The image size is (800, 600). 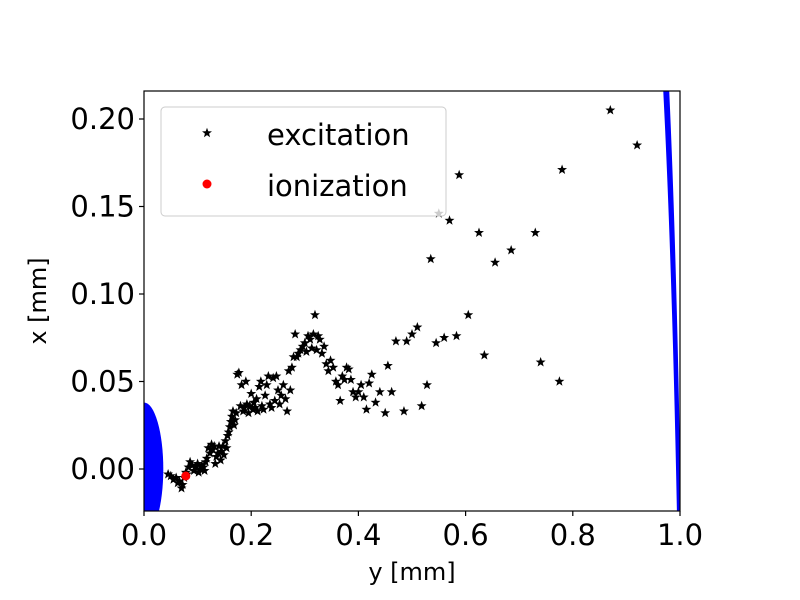 What do you see at coordinates (573, 535) in the screenshot?
I see `x-tick-label: 0.8` at bounding box center [573, 535].